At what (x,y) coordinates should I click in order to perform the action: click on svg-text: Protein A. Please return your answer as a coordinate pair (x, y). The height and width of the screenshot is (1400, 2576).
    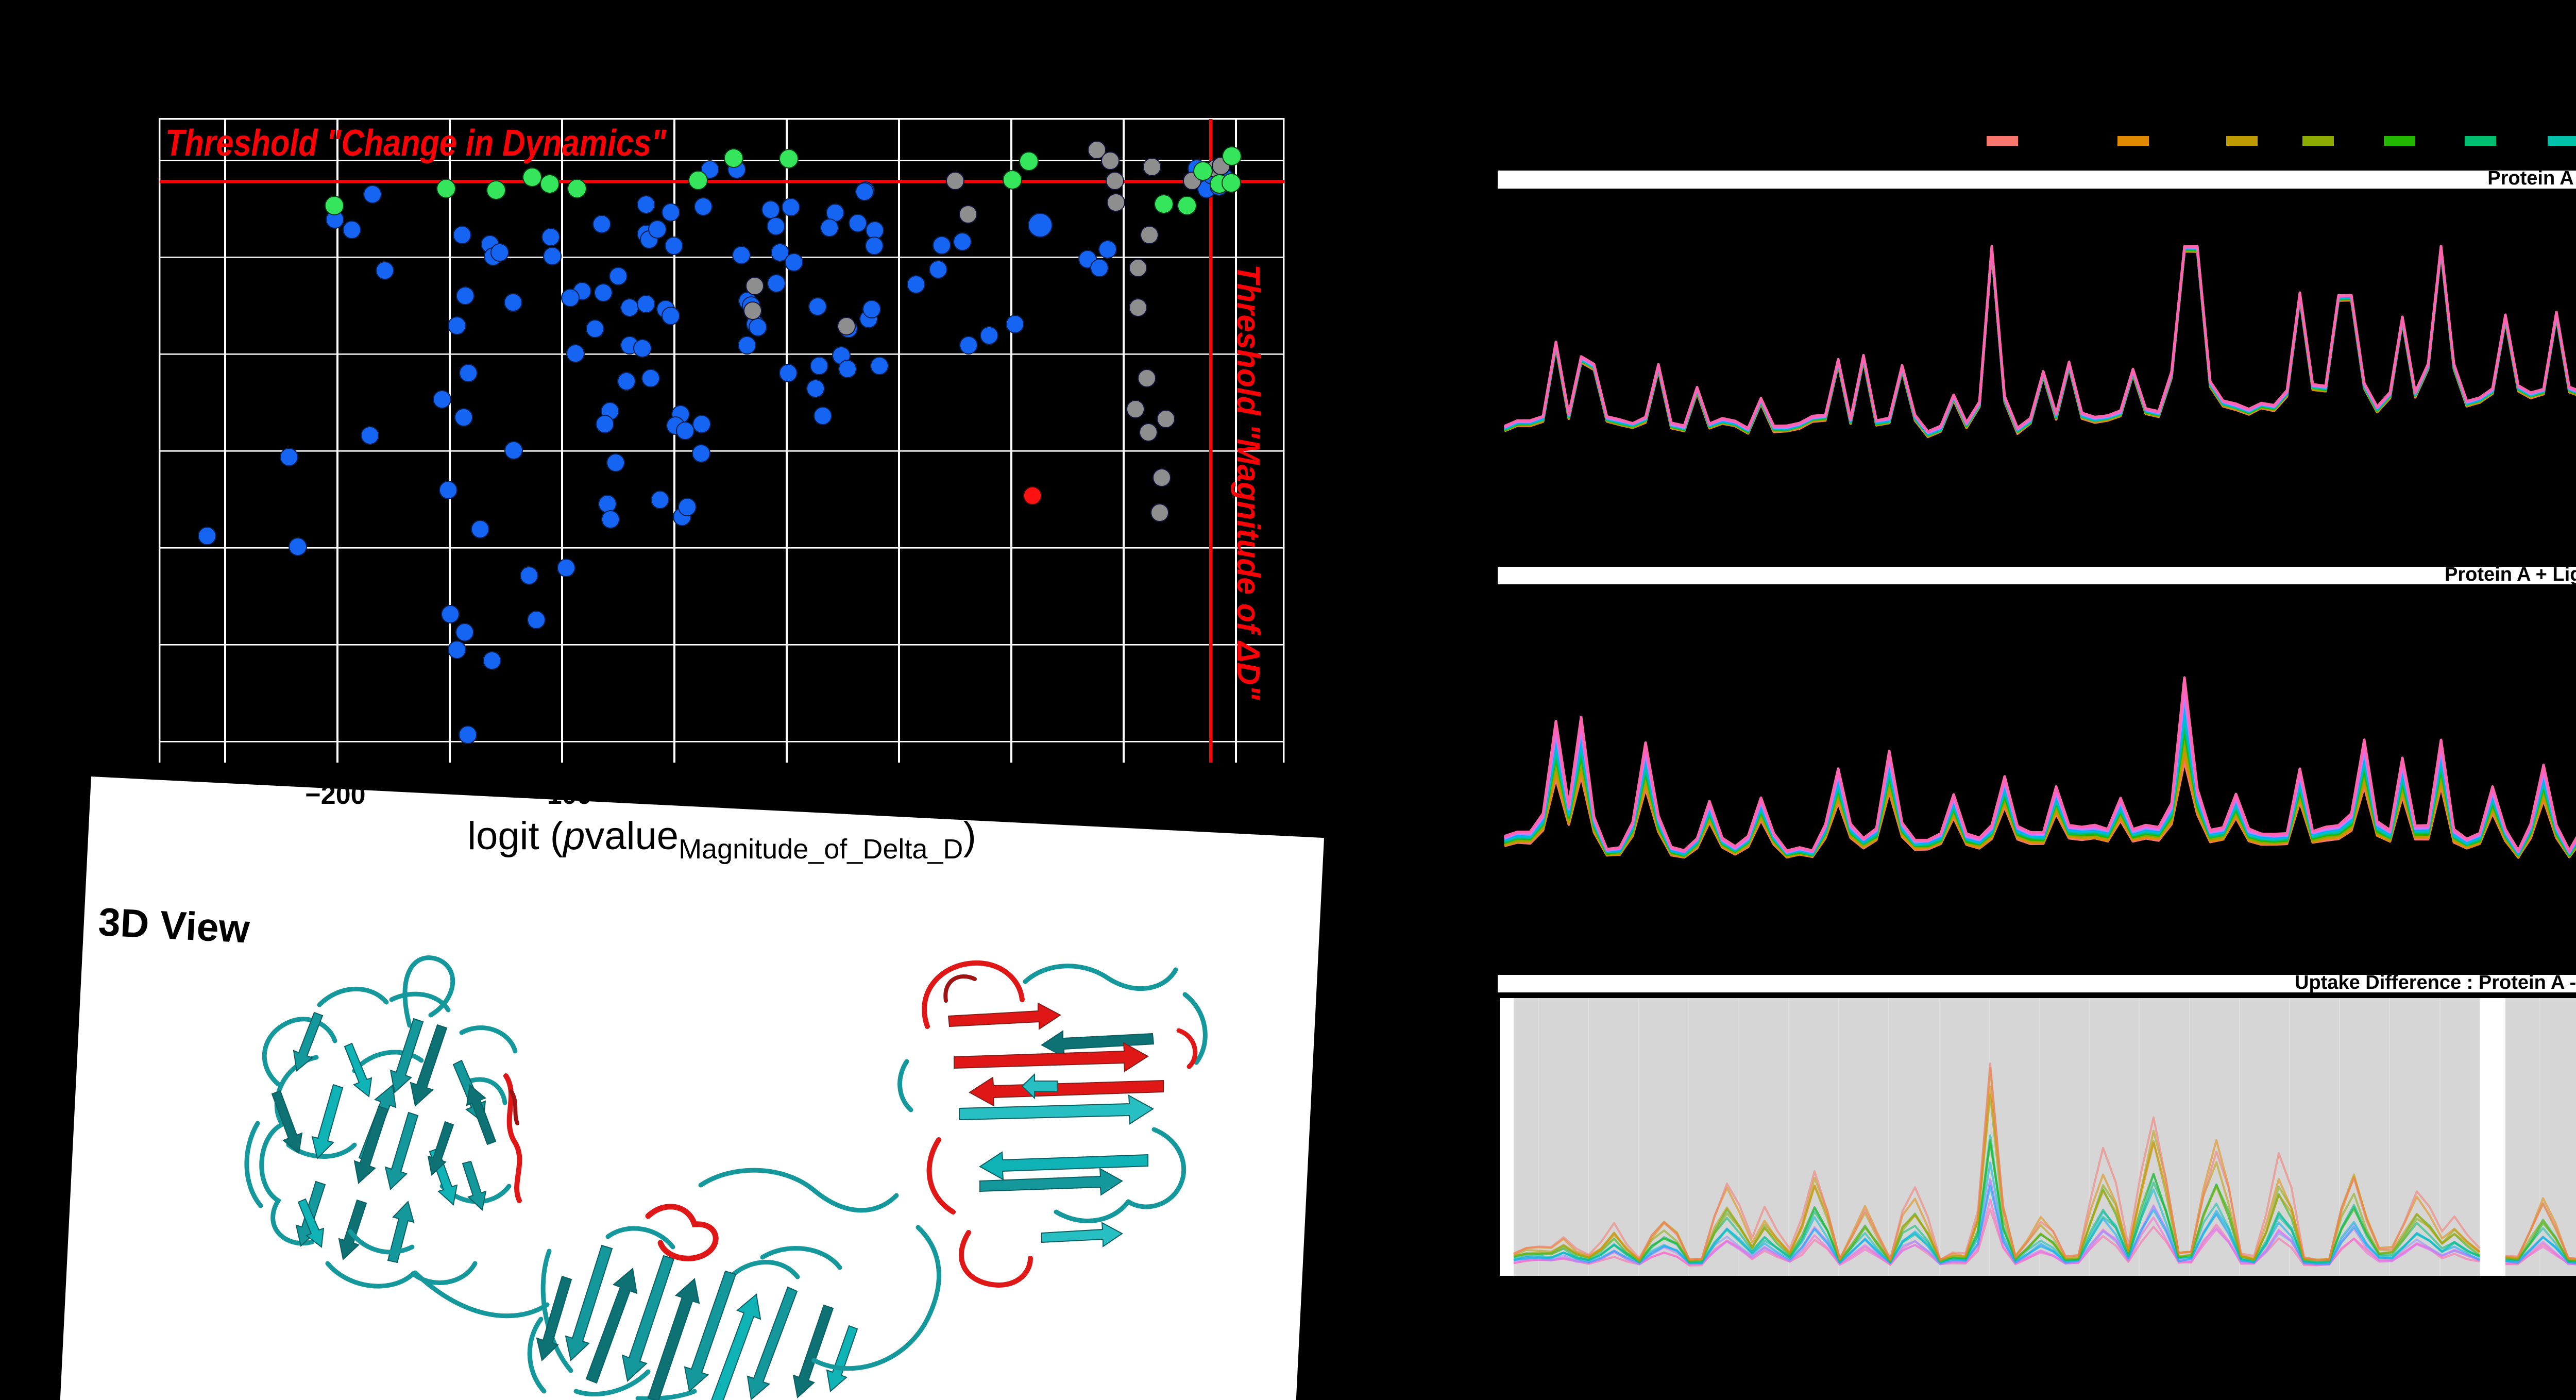
    Looking at the image, I should click on (2530, 178).